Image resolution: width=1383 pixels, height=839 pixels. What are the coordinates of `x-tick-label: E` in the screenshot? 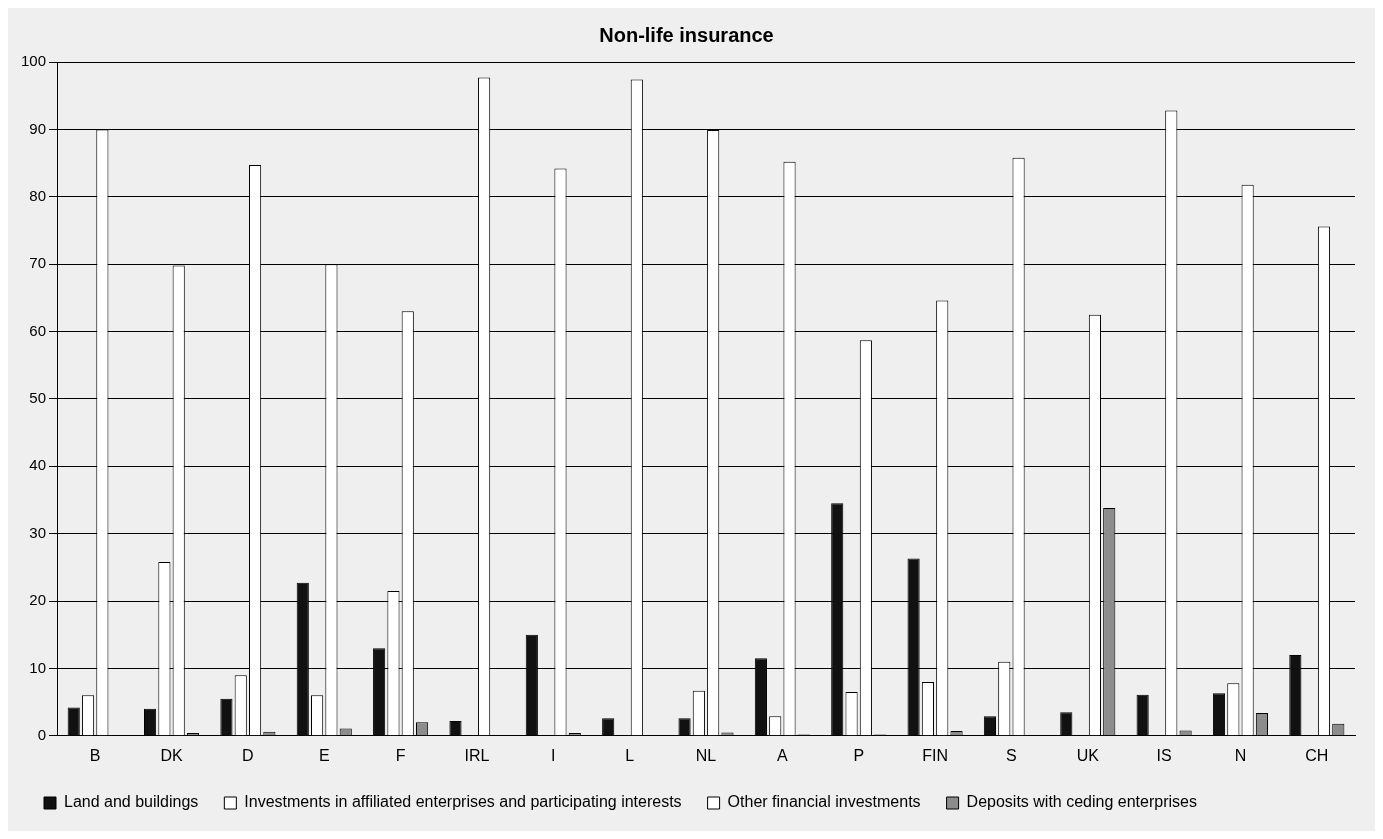 It's located at (324, 755).